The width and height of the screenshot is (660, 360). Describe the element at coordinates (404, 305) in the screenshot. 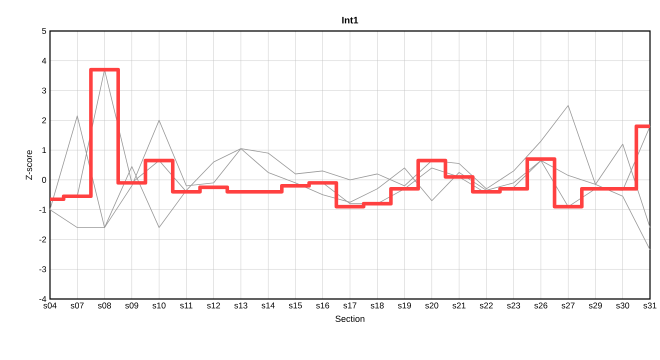

I see `x-tick-label: s19` at that location.